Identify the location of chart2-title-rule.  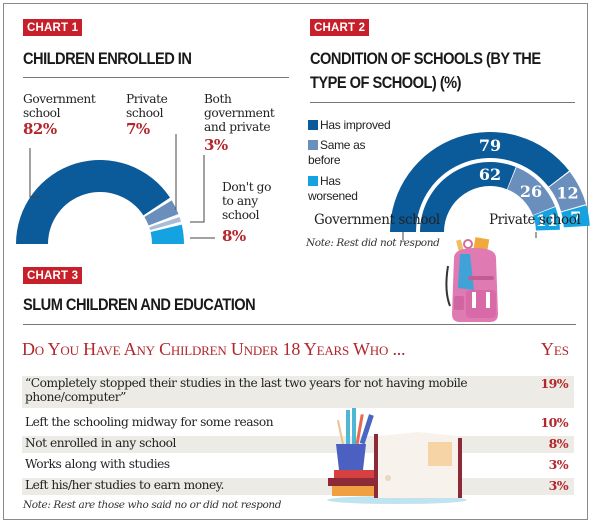
(442, 102).